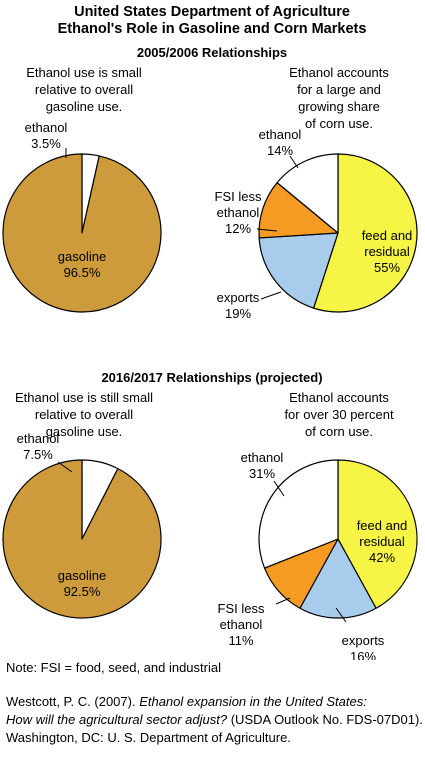 This screenshot has height=776, width=425. Describe the element at coordinates (382, 557) in the screenshot. I see `slice-value-label-3-0: 42%` at that location.